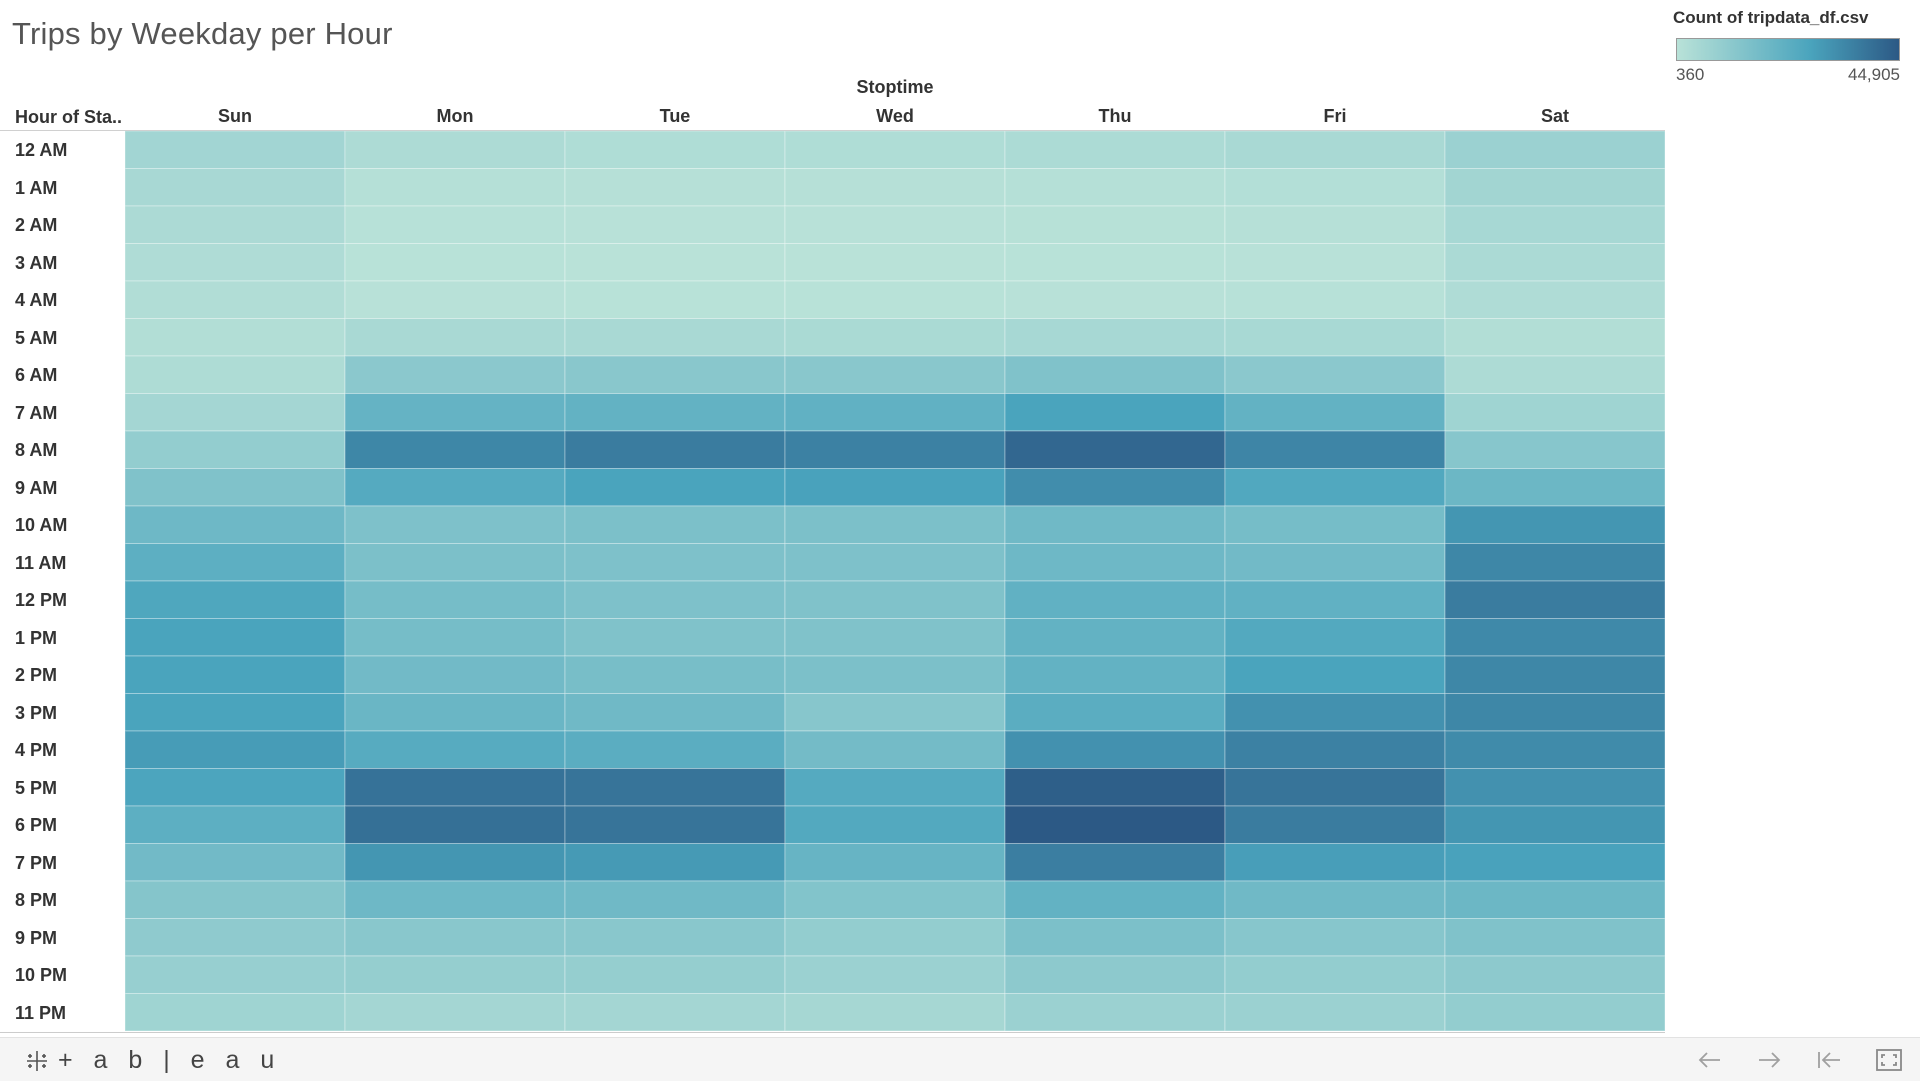 The height and width of the screenshot is (1081, 1920). I want to click on column-header-fri: Fri, so click(1335, 116).